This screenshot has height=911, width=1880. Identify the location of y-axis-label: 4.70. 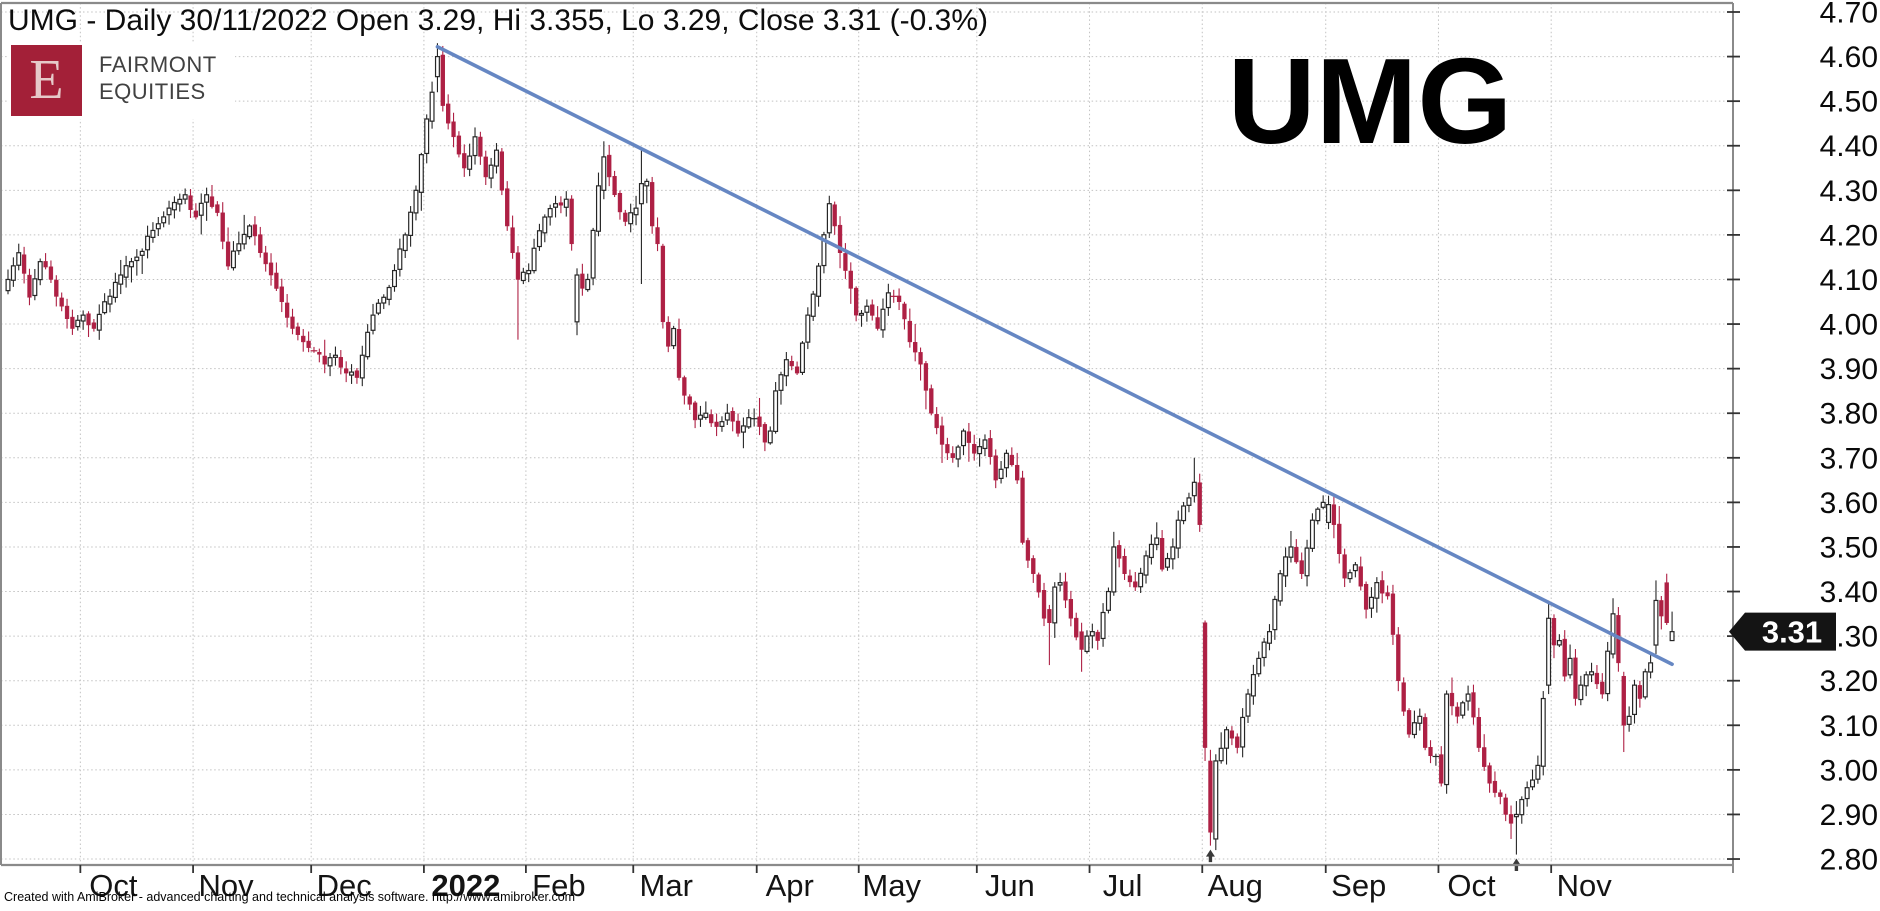
(1849, 15).